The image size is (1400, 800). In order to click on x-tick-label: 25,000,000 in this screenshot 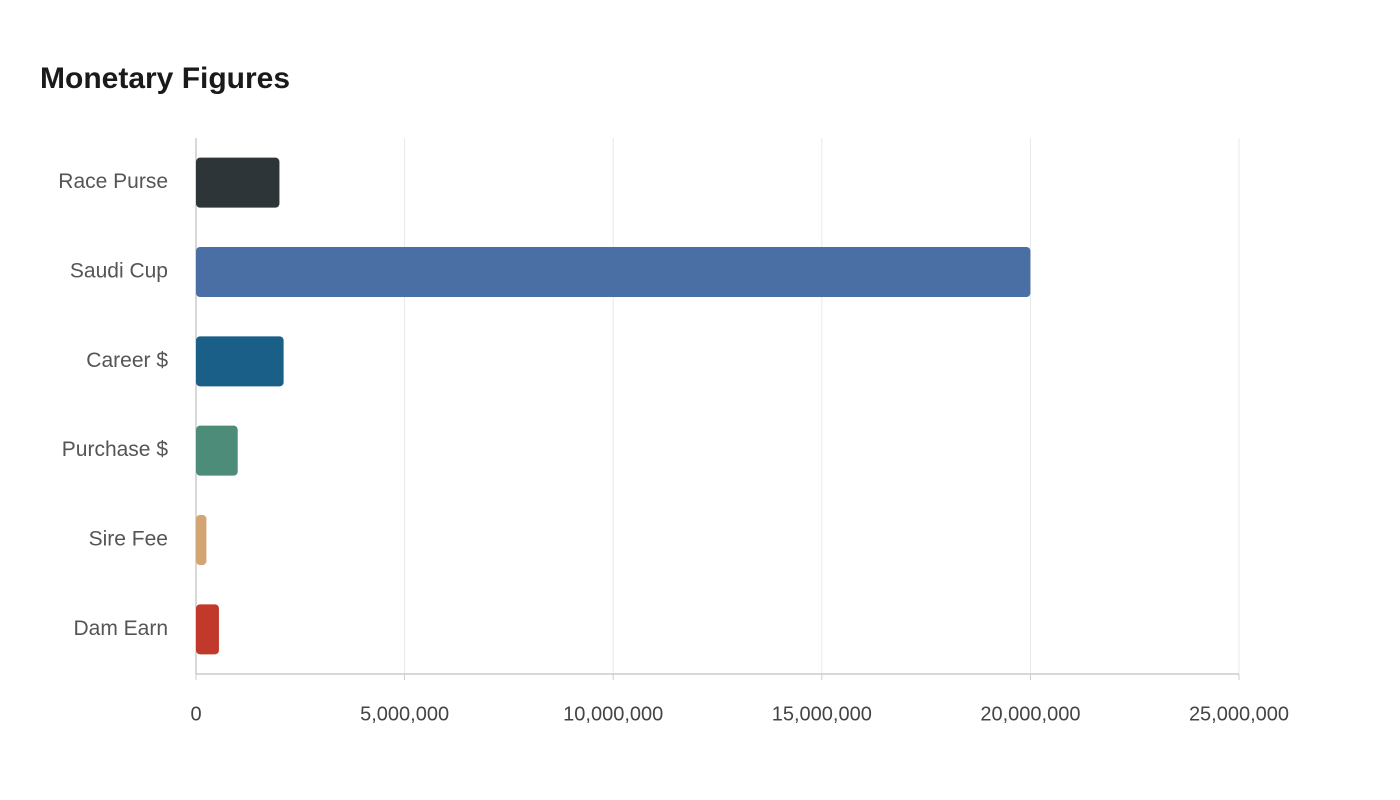, I will do `click(1239, 714)`.